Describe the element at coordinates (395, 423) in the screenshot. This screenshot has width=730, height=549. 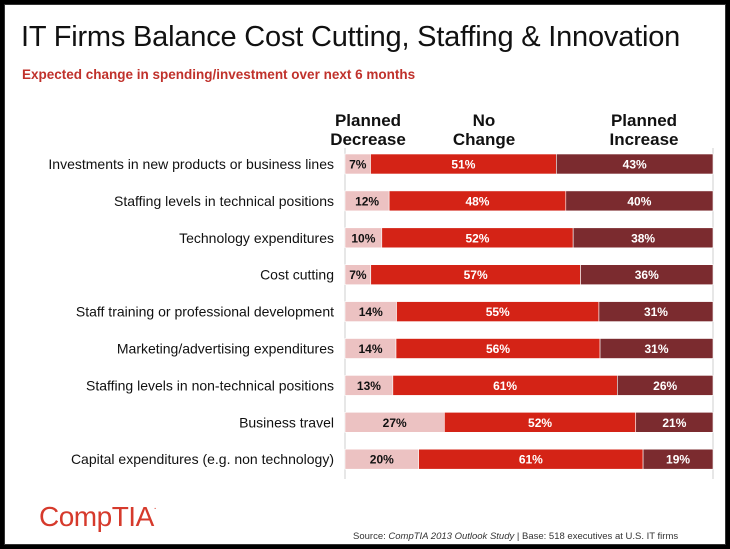
I see `data-label-decrease: 27%` at that location.